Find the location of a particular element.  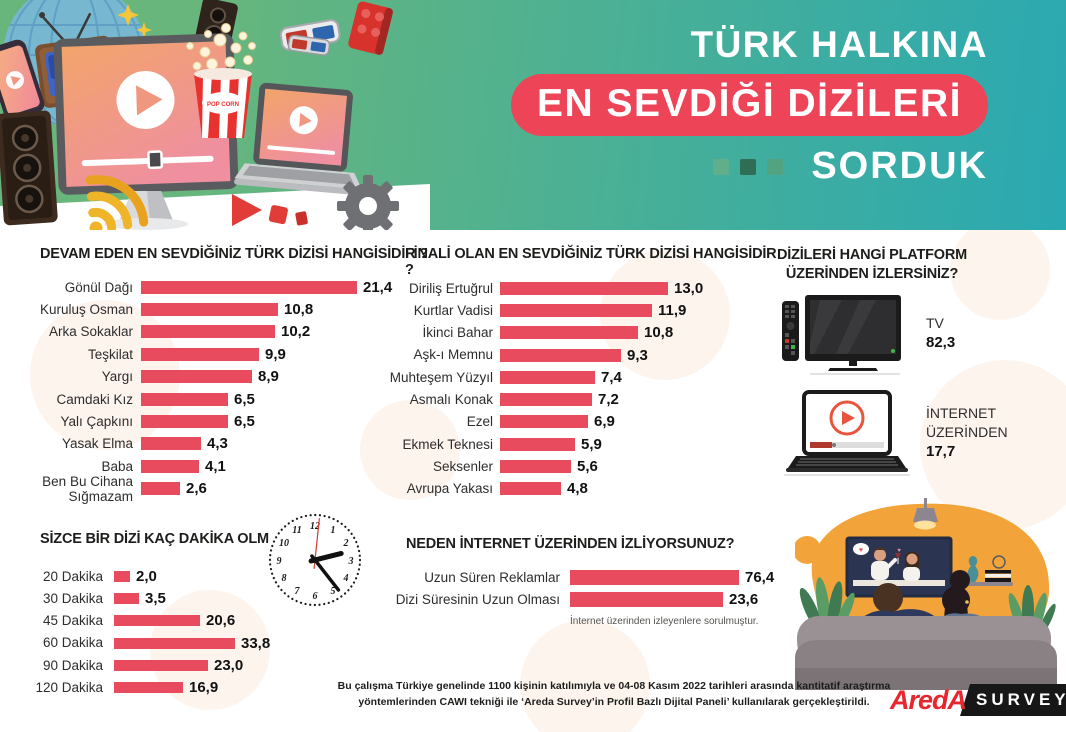

platform-item-value: 17,7 is located at coordinates (941, 451).